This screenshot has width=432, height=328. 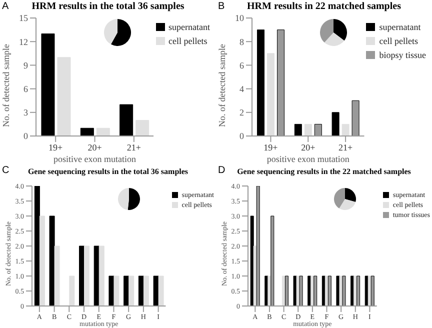 I want to click on y-tick-label: 3, so click(x=26, y=113).